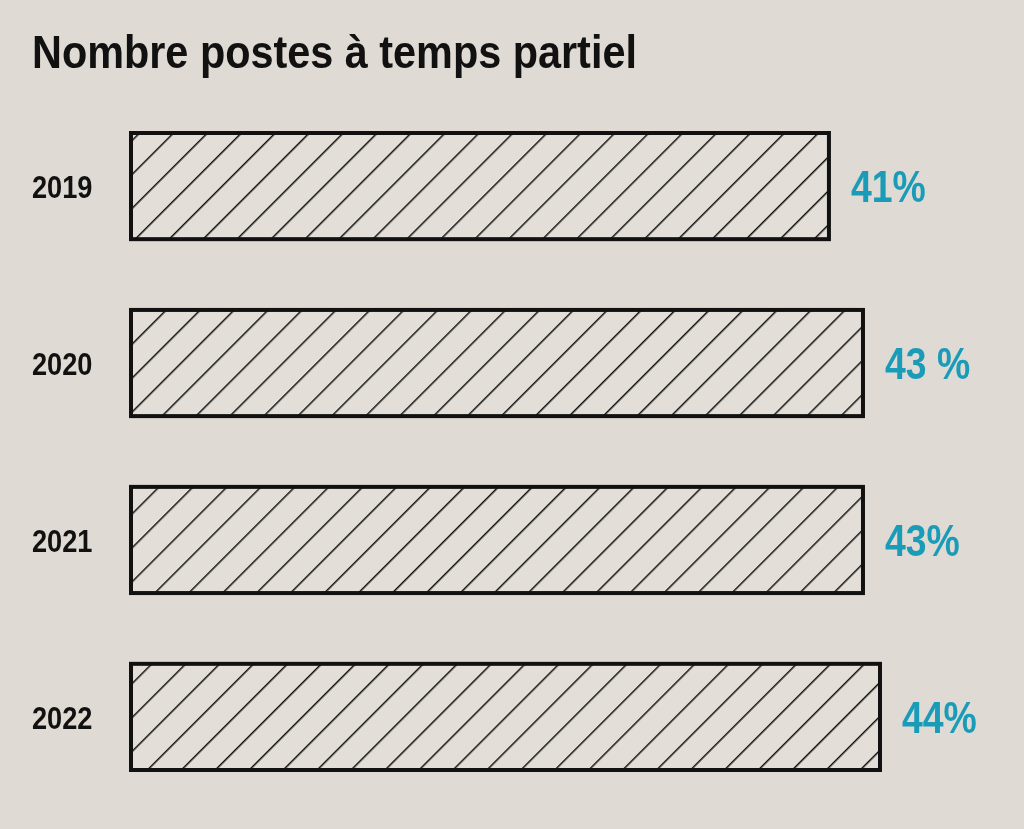  Describe the element at coordinates (927, 364) in the screenshot. I see `data-label: 43 %` at that location.